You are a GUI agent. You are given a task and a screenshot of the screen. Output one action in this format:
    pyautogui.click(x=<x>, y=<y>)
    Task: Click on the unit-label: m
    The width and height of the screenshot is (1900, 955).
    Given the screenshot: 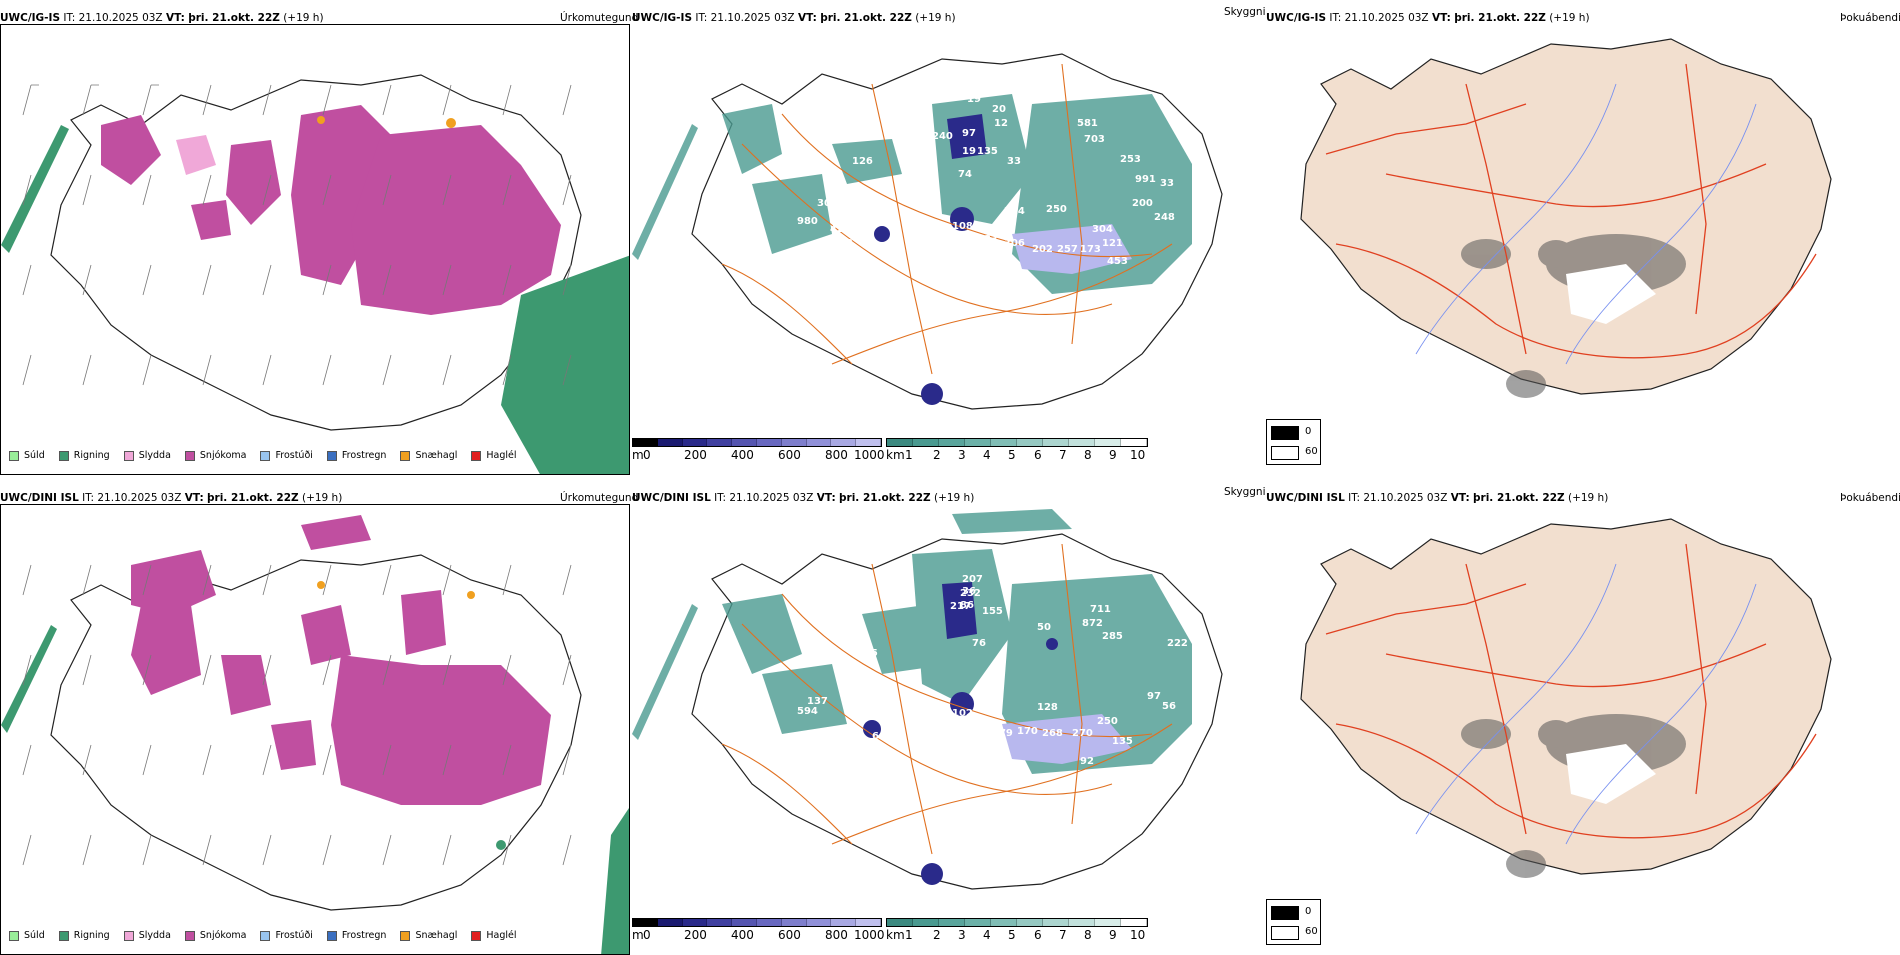 What is the action you would take?
    pyautogui.click(x=638, y=935)
    